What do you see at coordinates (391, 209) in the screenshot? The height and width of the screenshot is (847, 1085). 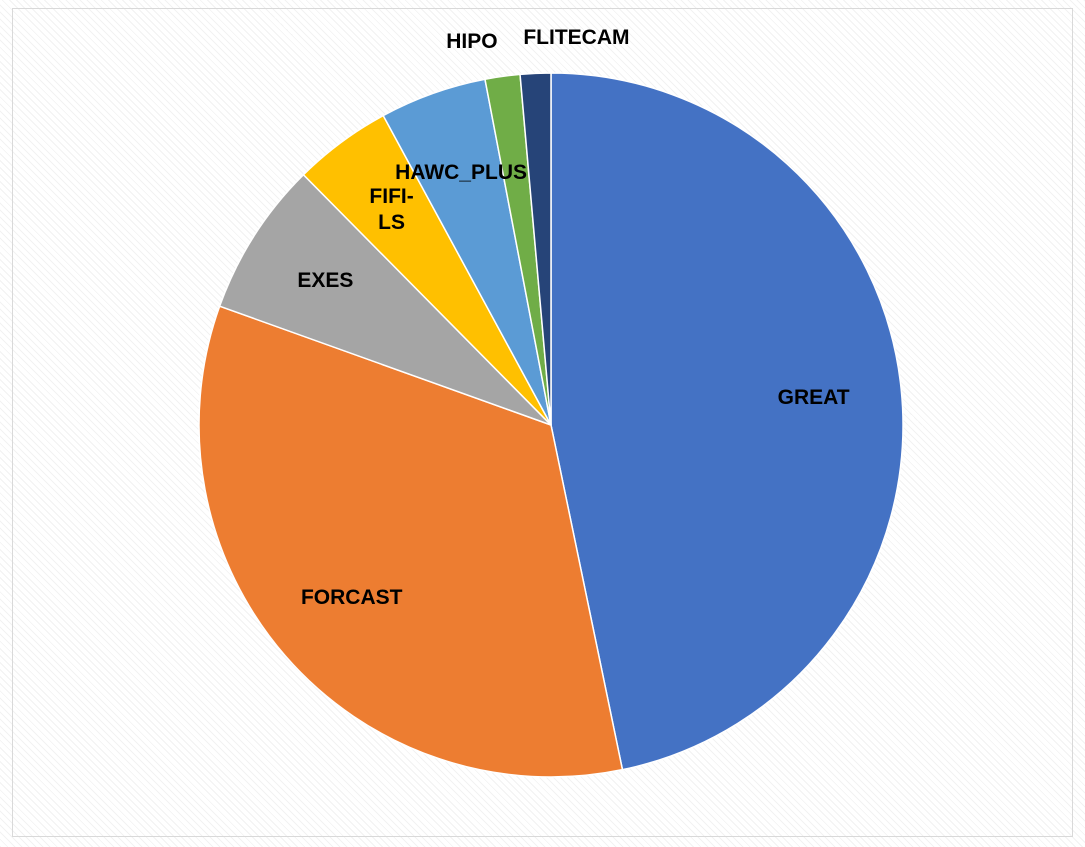 I see `slice-label: FIFI-LS` at bounding box center [391, 209].